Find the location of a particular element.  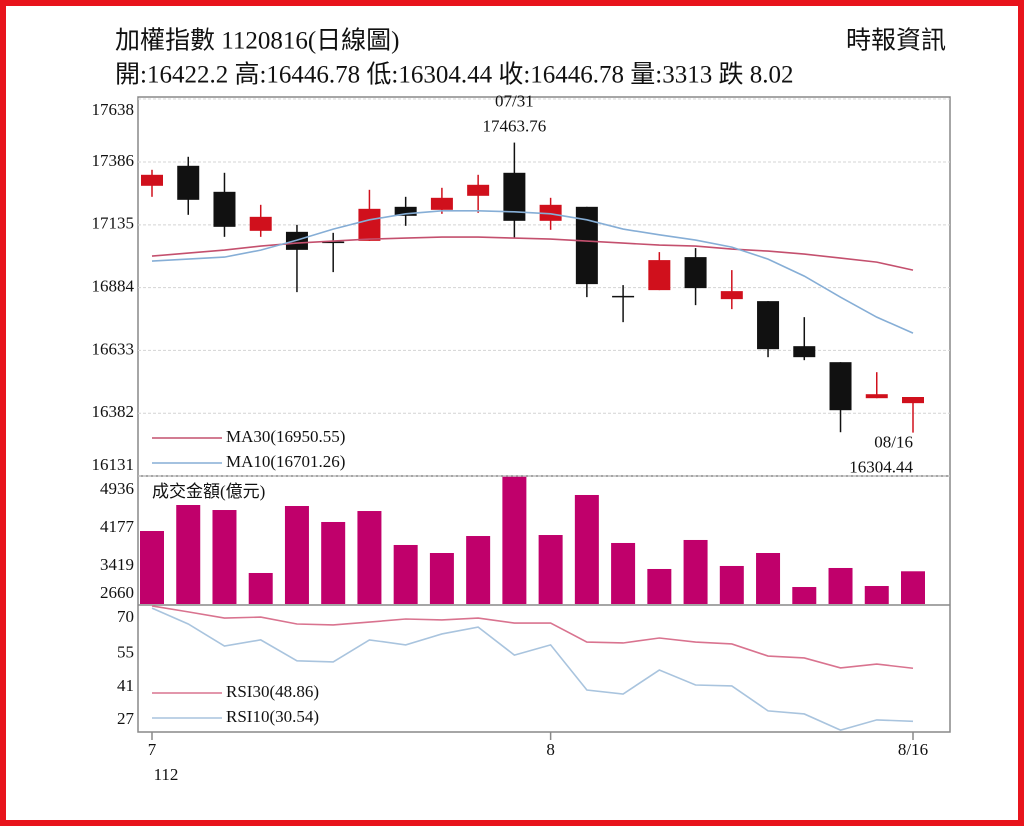

y-tick-label: 16633 is located at coordinates (113, 348).